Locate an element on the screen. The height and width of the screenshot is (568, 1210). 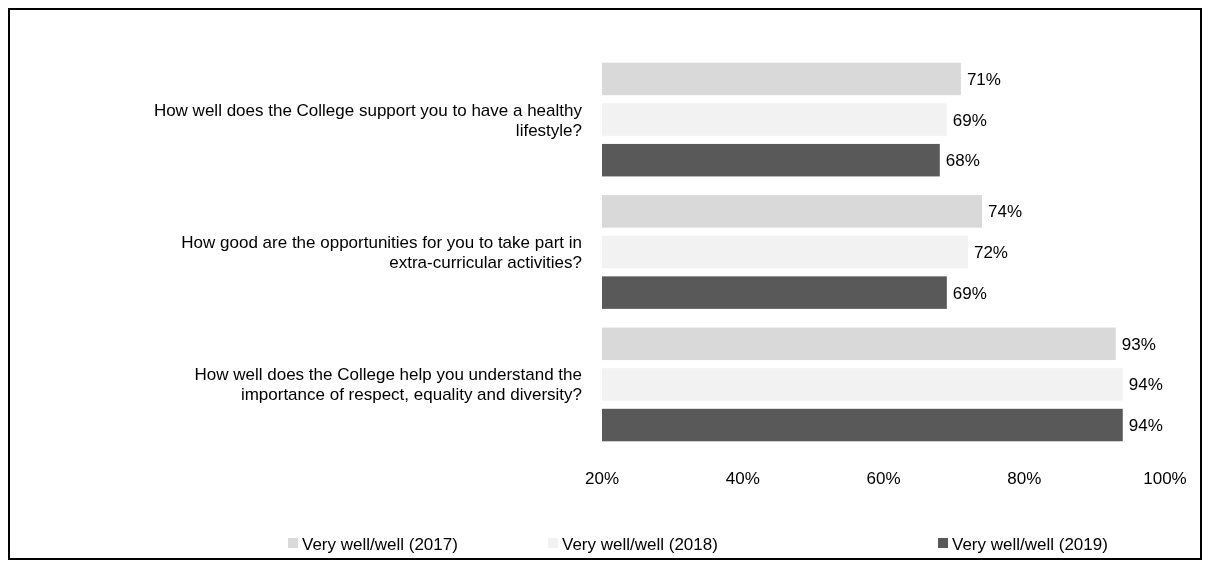
legend-label: Very well/well (2019) is located at coordinates (1030, 544).